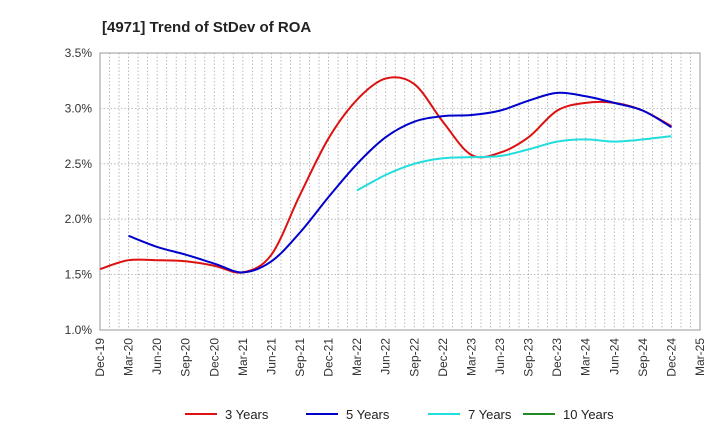  I want to click on x-tick-label: Sep-24, so click(643, 357).